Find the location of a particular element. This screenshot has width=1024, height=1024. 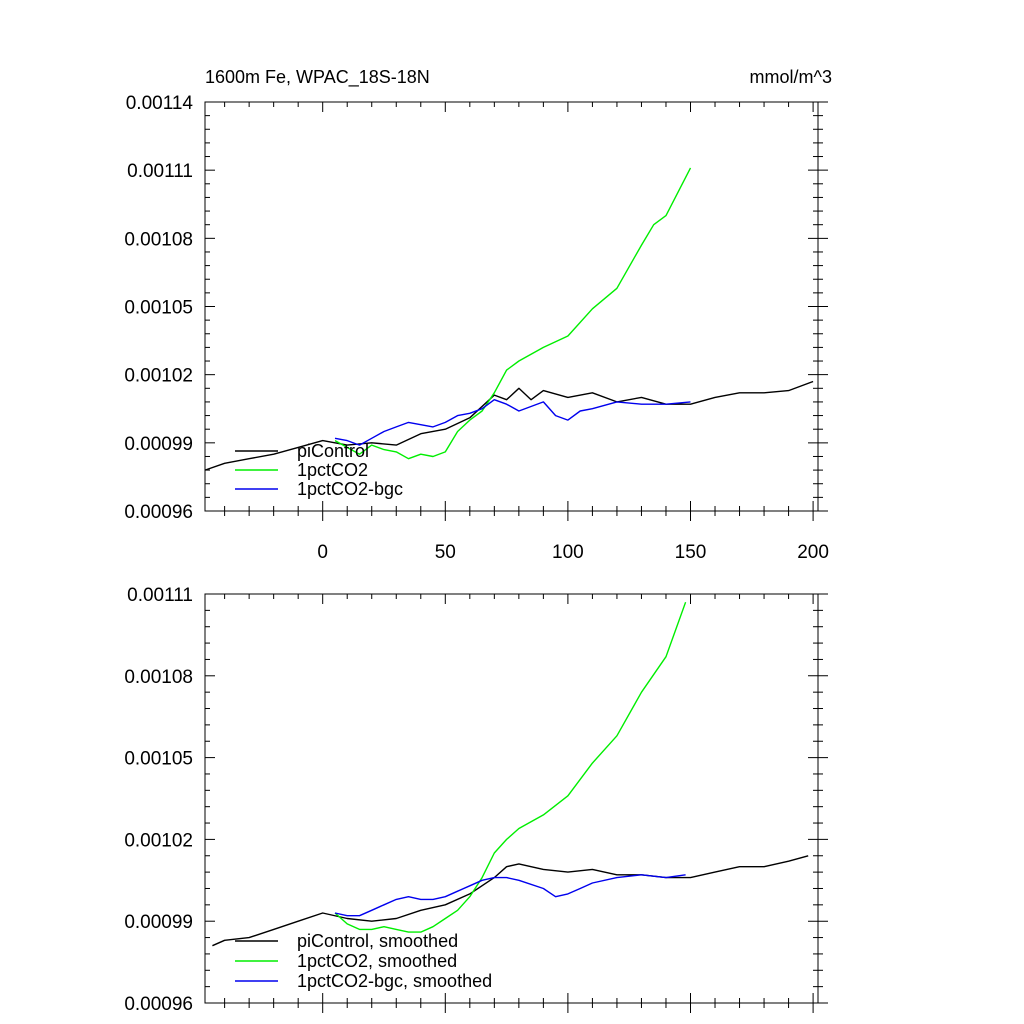

legend-label: 1pctCO2 is located at coordinates (332, 470).